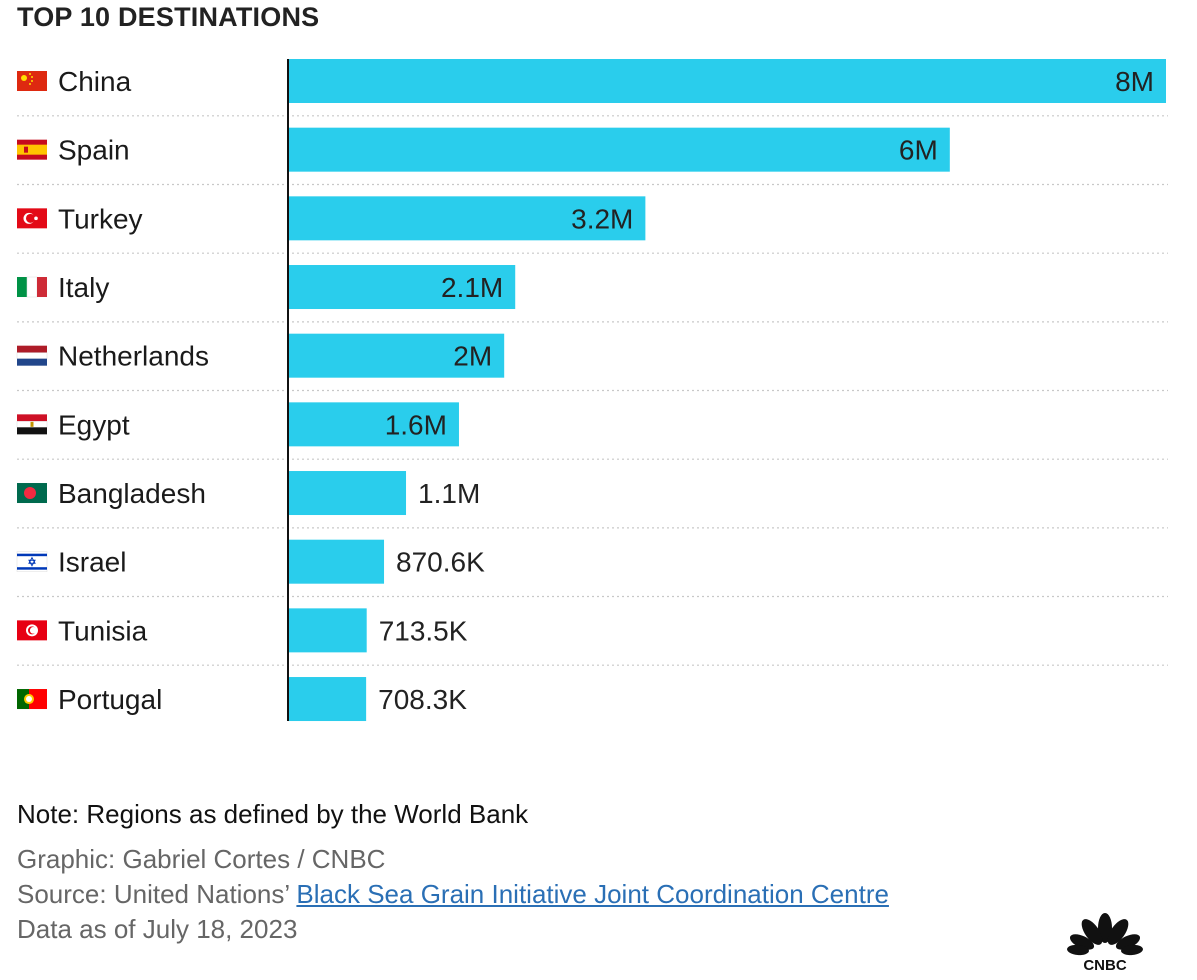 Image resolution: width=1197 pixels, height=980 pixels. What do you see at coordinates (32, 699) in the screenshot?
I see `portugal-flag-icon` at bounding box center [32, 699].